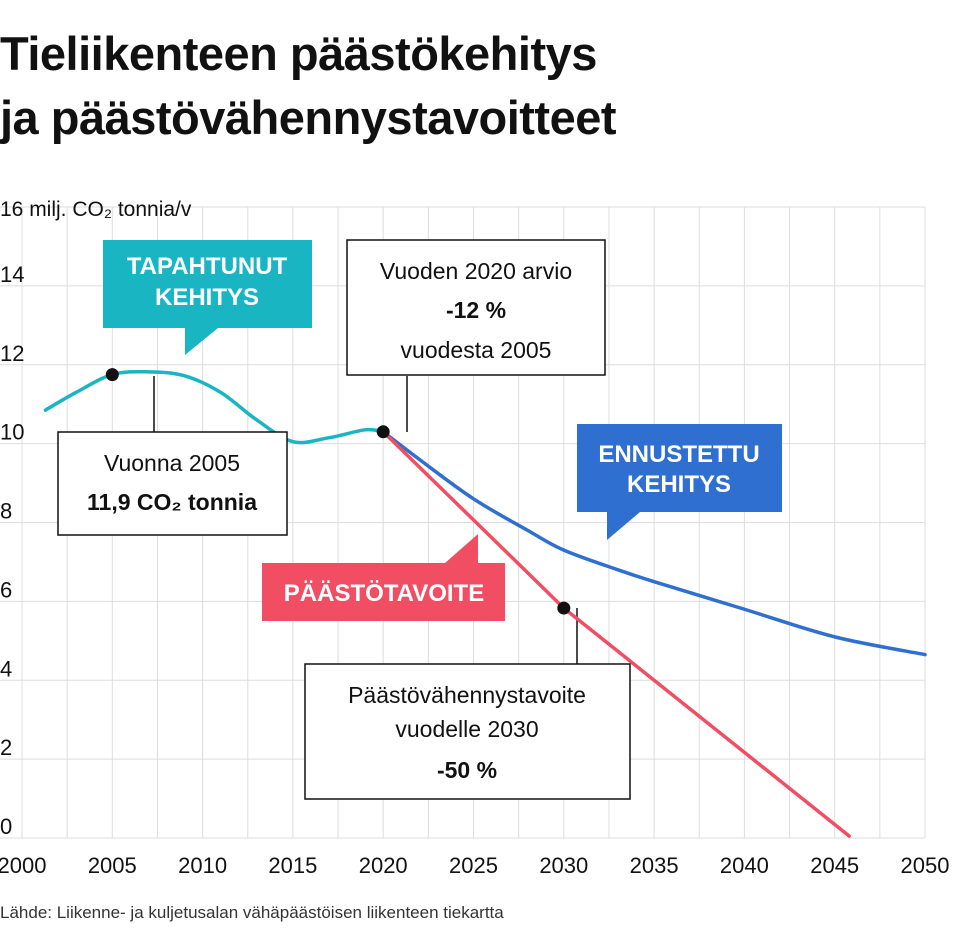 The width and height of the screenshot is (959, 944). What do you see at coordinates (834, 865) in the screenshot?
I see `x-tick-label: 2045` at bounding box center [834, 865].